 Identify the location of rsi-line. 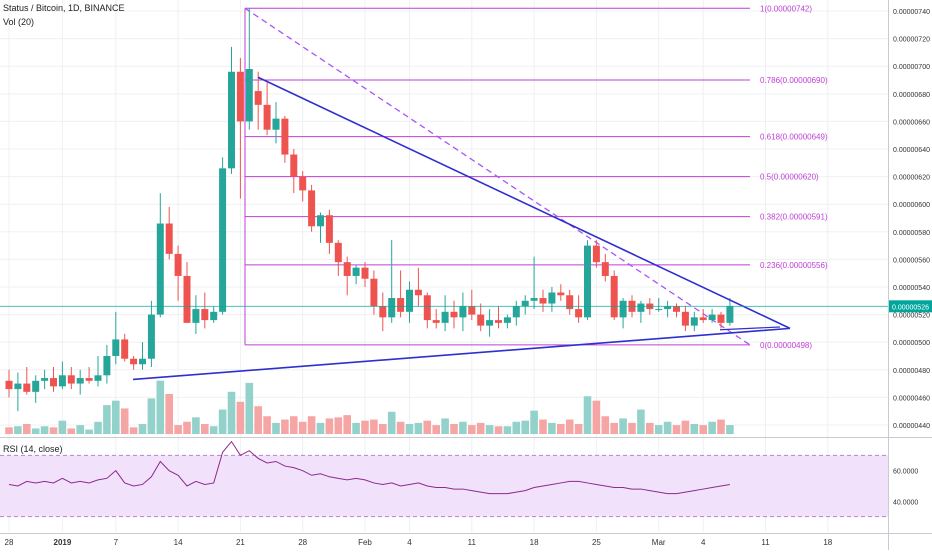
(369, 467).